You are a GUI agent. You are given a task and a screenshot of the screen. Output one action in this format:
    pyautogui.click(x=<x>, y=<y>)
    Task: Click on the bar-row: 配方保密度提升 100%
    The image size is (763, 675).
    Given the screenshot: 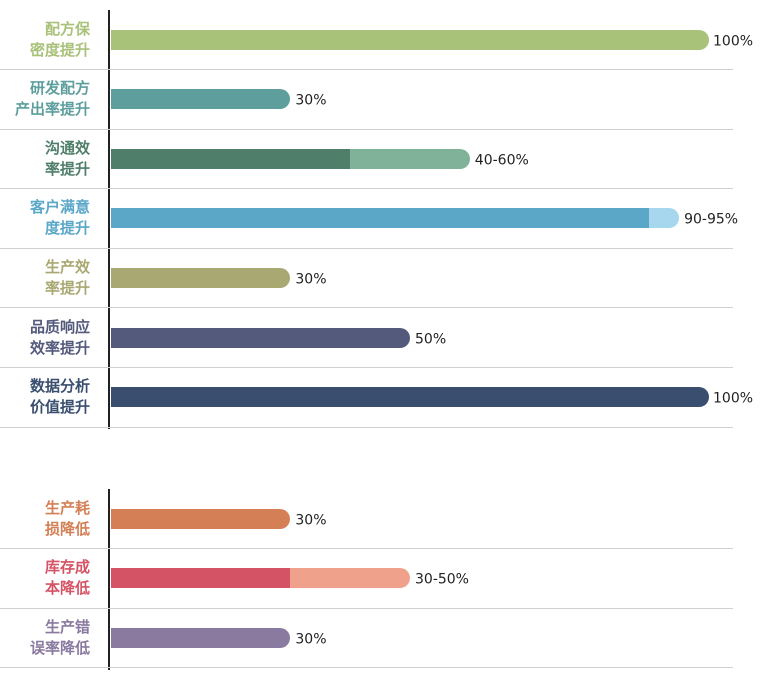 What is the action you would take?
    pyautogui.click(x=376, y=40)
    